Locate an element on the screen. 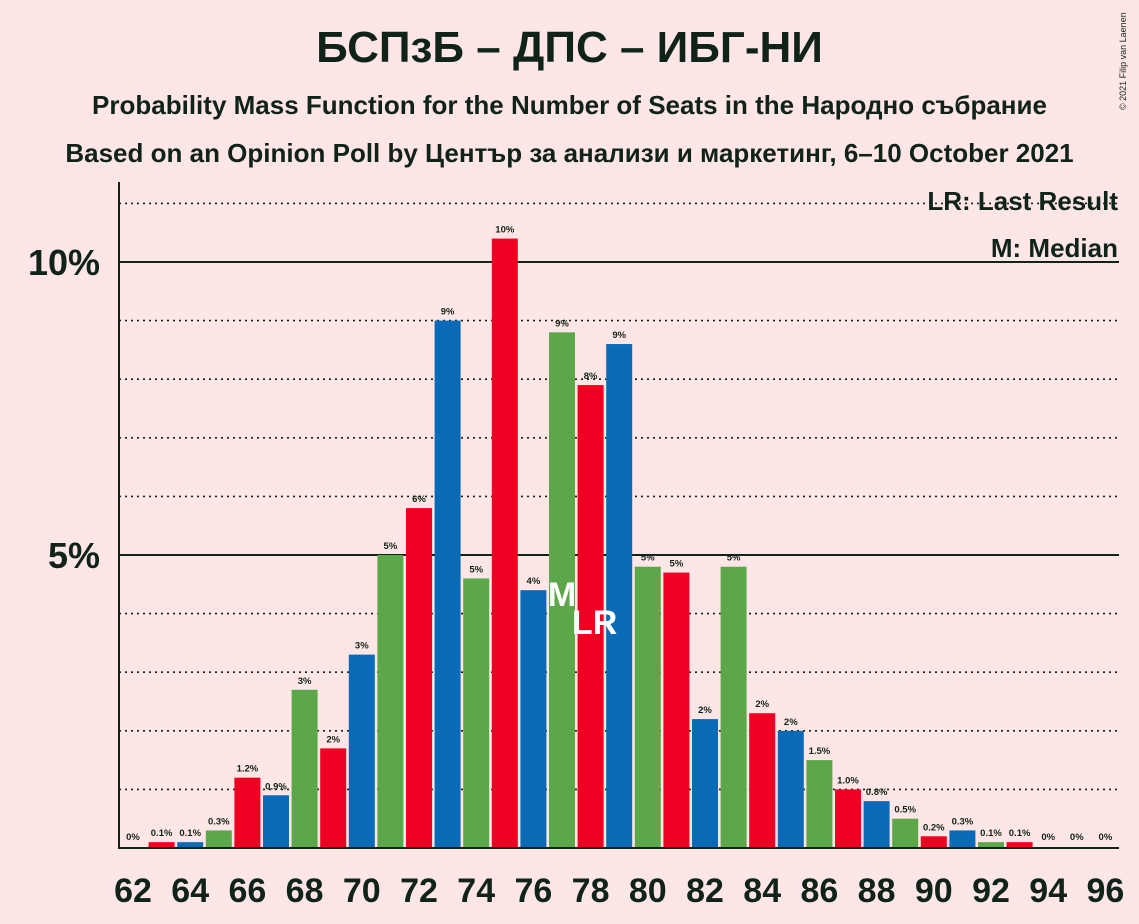 The width and height of the screenshot is (1139, 924). x-tick-label: 68 is located at coordinates (305, 891).